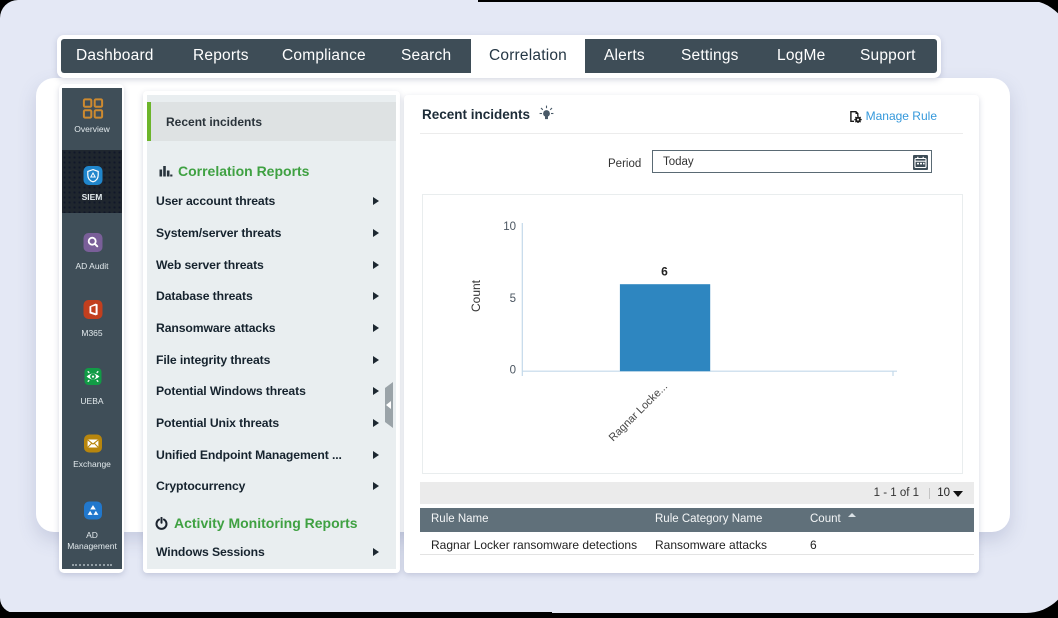 The image size is (1058, 618). What do you see at coordinates (513, 371) in the screenshot?
I see `svg-text: 0` at bounding box center [513, 371].